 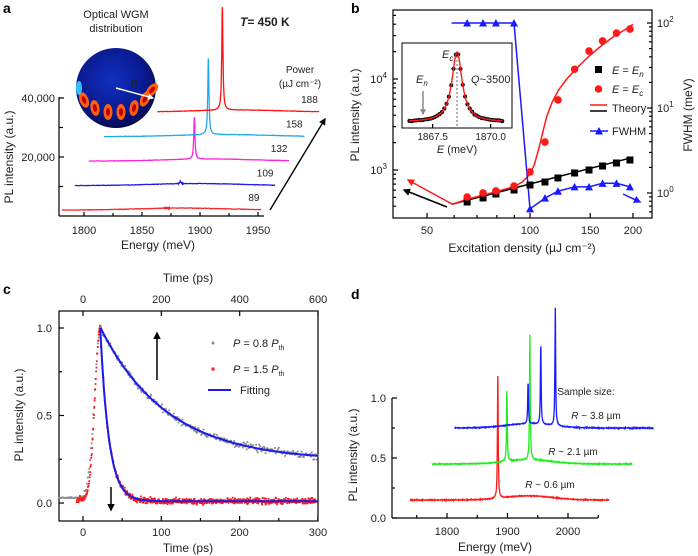 What do you see at coordinates (38, 99) in the screenshot?
I see `y-tick-label: 40,000` at bounding box center [38, 99].